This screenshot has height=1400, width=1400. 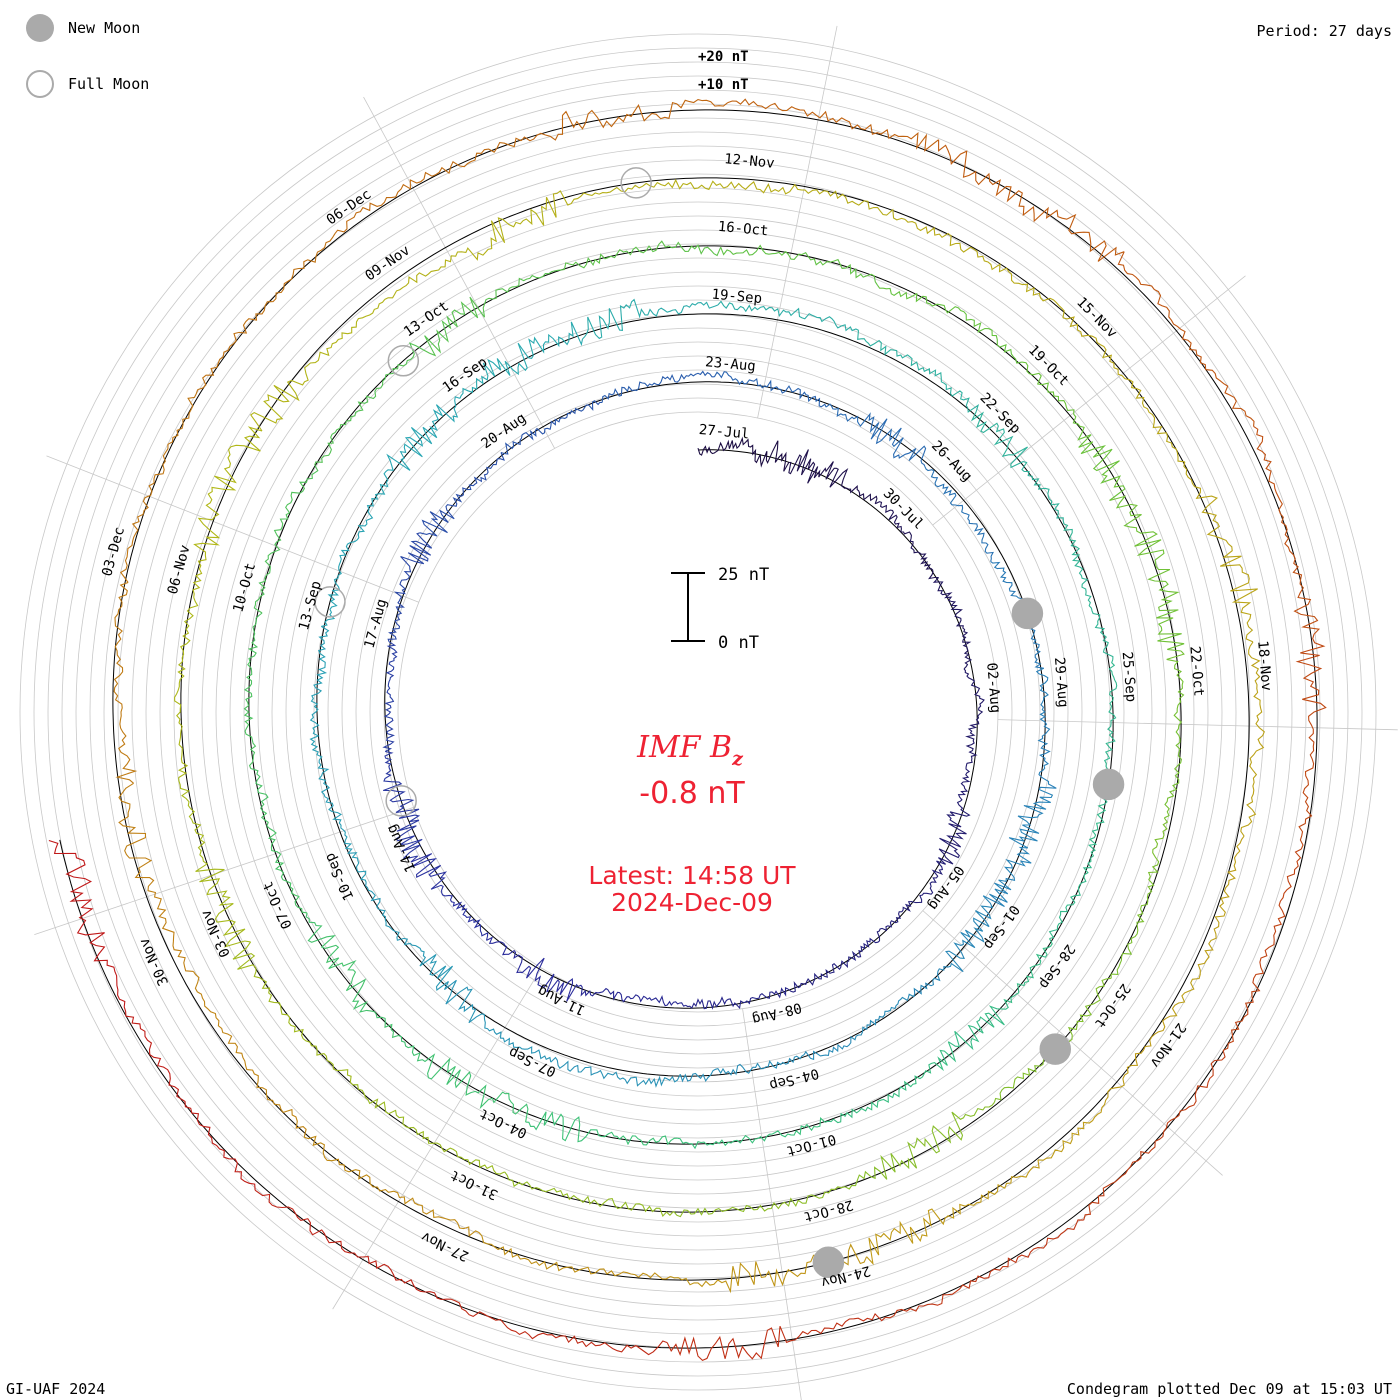 What do you see at coordinates (40, 28) in the screenshot?
I see `new-moon-icon` at bounding box center [40, 28].